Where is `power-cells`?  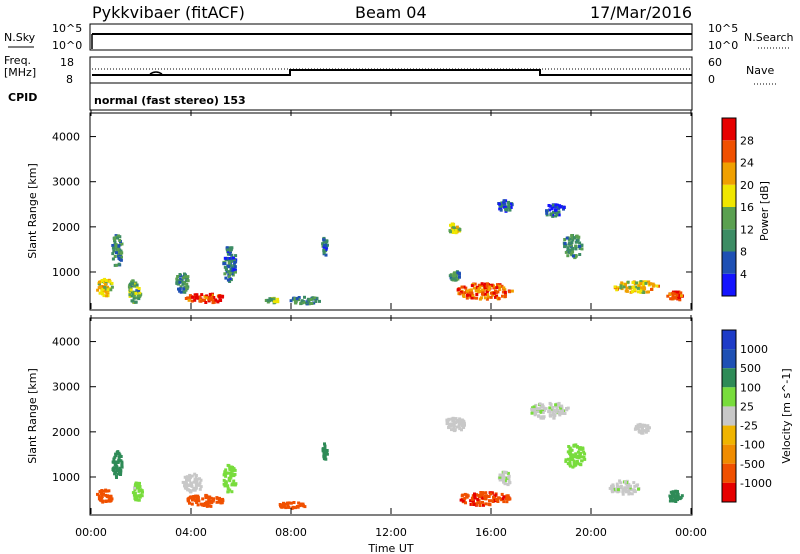 power-cells is located at coordinates (390, 252).